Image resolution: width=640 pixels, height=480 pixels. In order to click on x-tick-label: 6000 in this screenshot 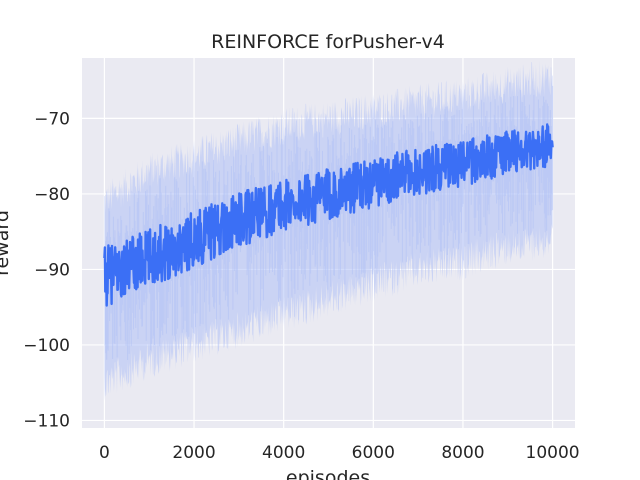, I will do `click(373, 453)`.